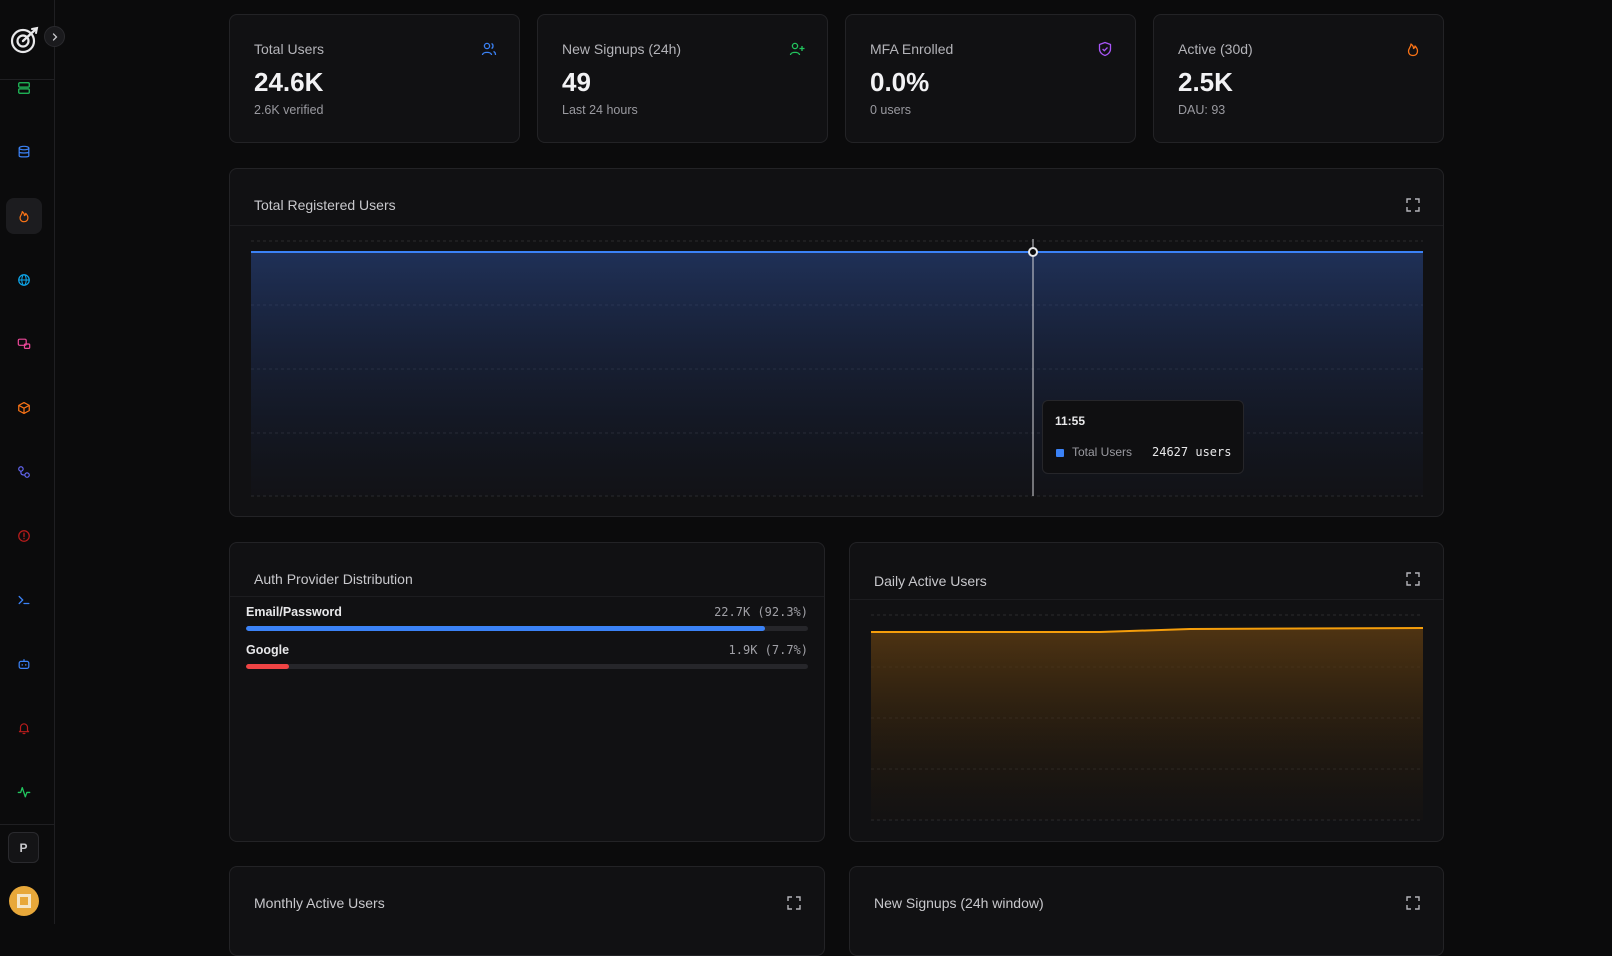 The width and height of the screenshot is (1612, 956). I want to click on stat-subtitle: 2.6K verified, so click(289, 110).